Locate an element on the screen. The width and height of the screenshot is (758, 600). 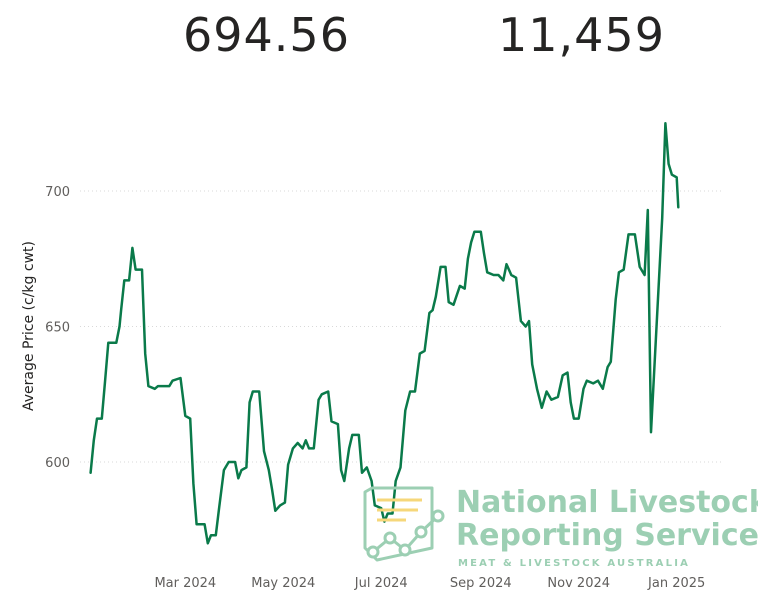
x-tick-label: Jul 2024 is located at coordinates (381, 583).